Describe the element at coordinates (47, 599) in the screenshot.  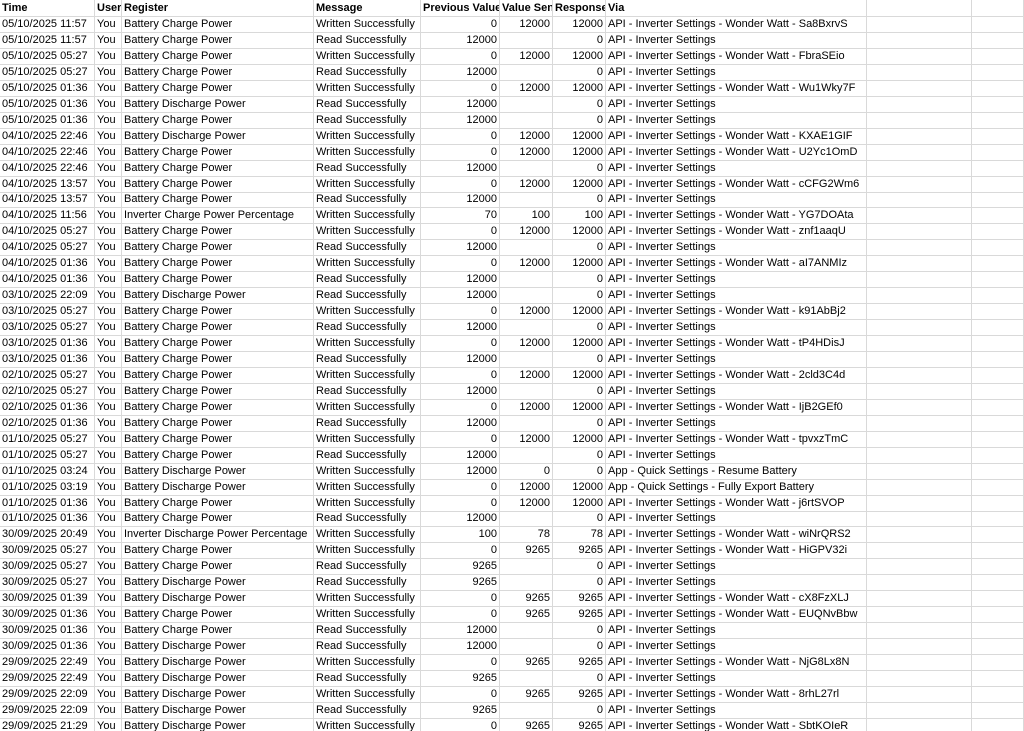
I see `table-cell: 30/09/2025 01:39` at that location.